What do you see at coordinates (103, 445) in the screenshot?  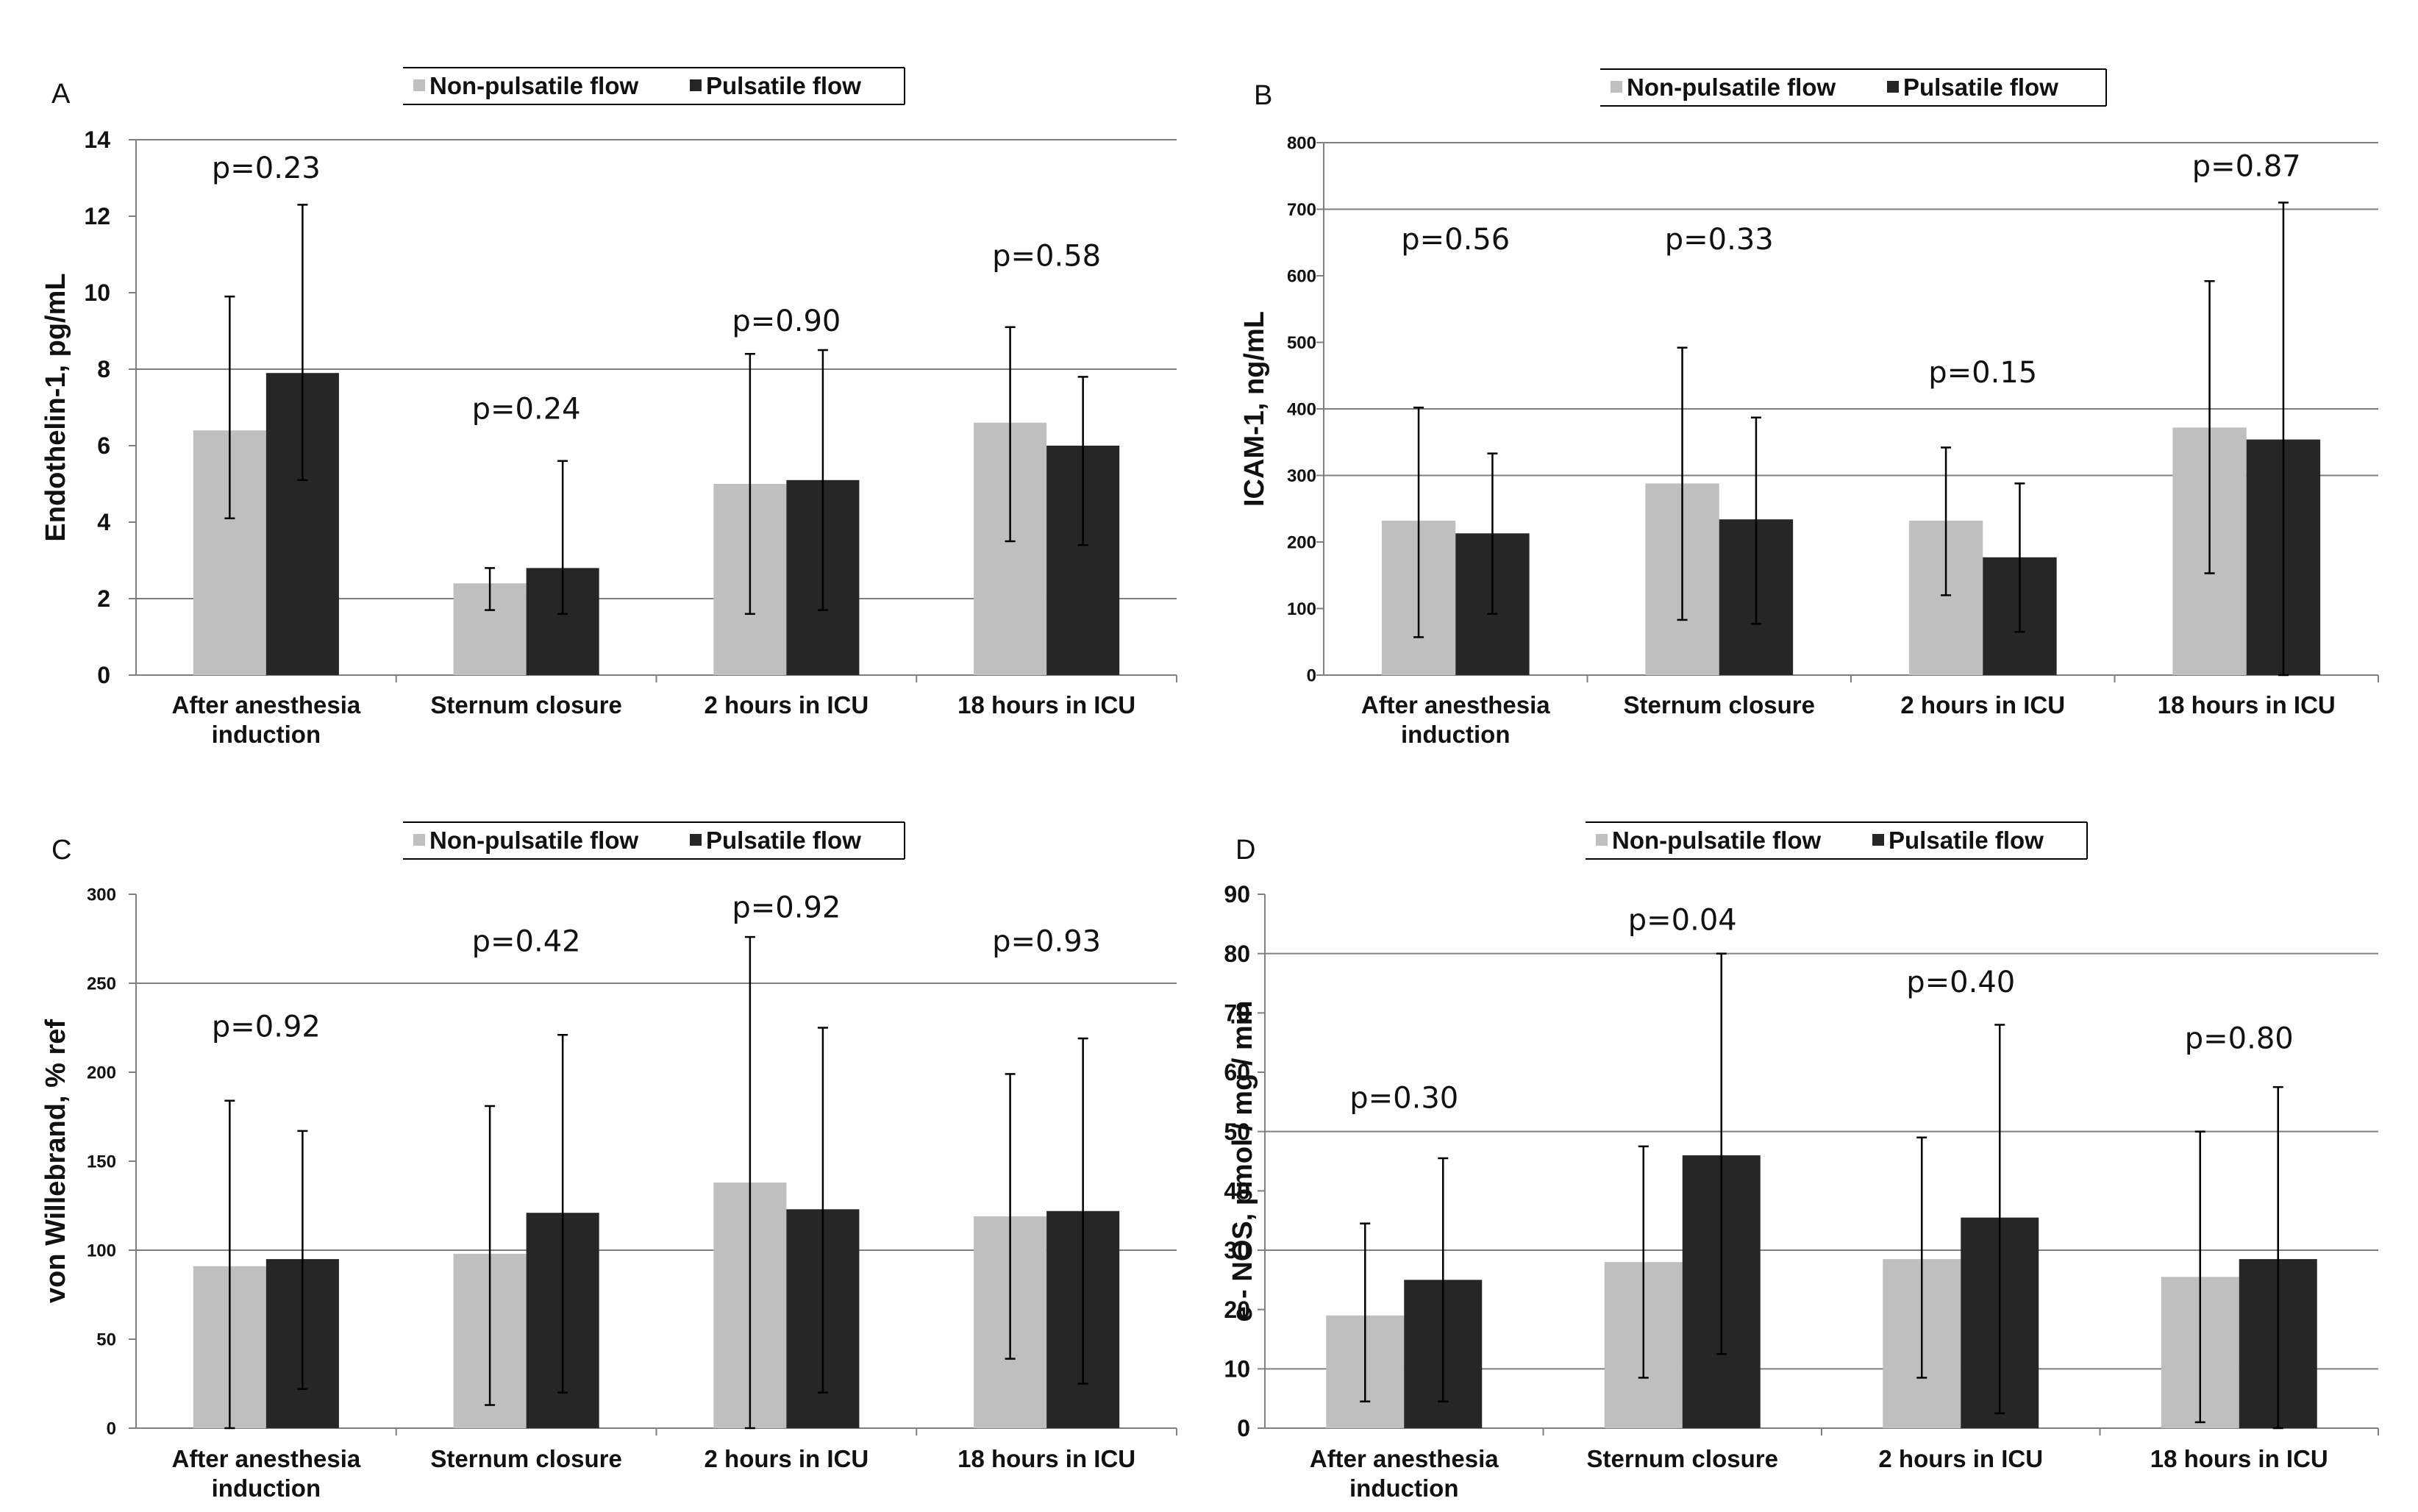 I see `y-tick-label: 6` at bounding box center [103, 445].